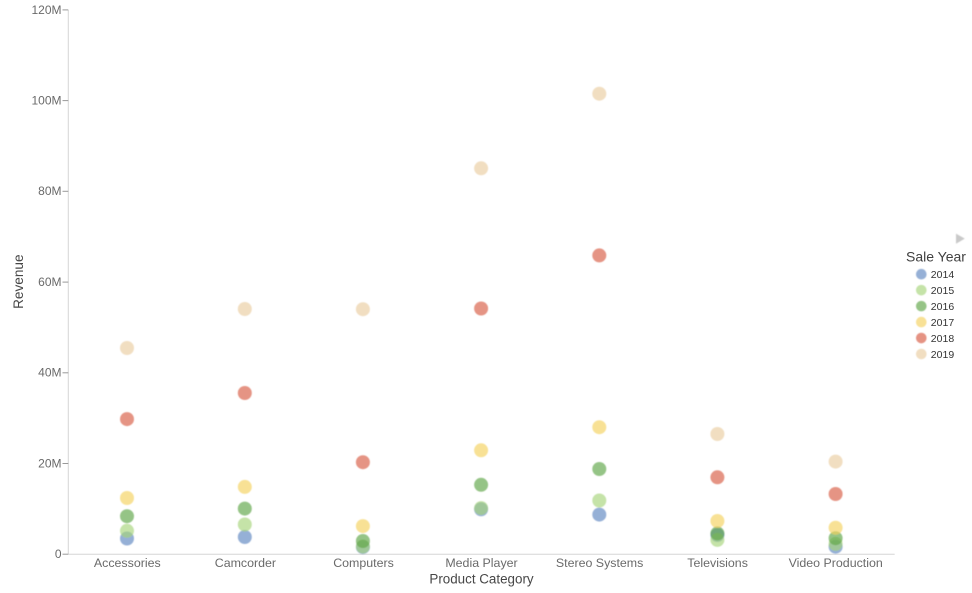 The image size is (972, 593). What do you see at coordinates (49, 463) in the screenshot?
I see `svg-text: 20M` at bounding box center [49, 463].